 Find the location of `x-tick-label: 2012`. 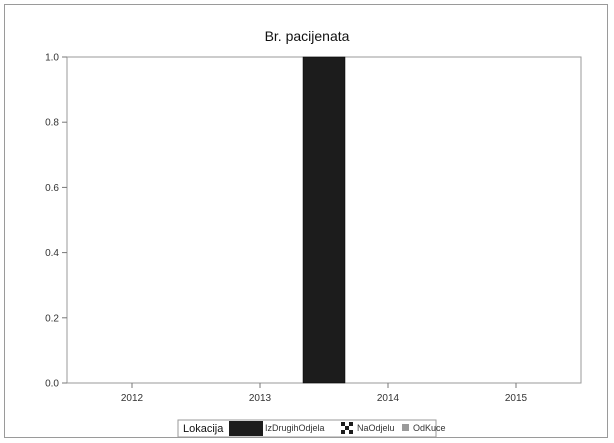

x-tick-label: 2012 is located at coordinates (132, 398).